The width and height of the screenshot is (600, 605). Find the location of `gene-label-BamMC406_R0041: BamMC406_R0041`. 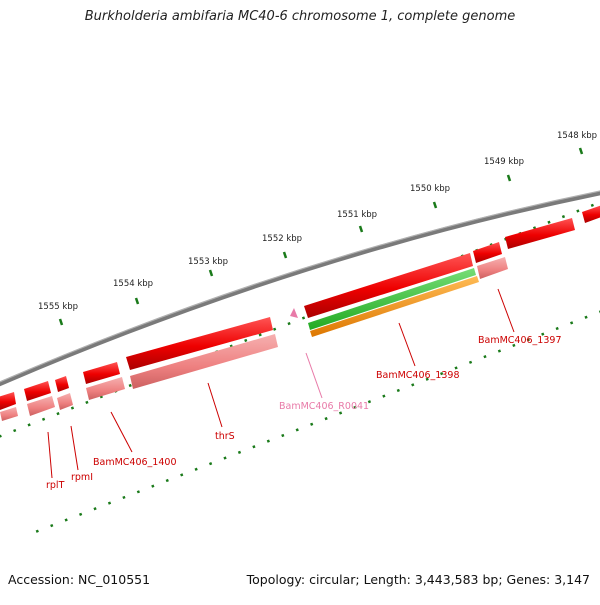

gene-label-BamMC406_R0041: BamMC406_R0041 is located at coordinates (324, 406).